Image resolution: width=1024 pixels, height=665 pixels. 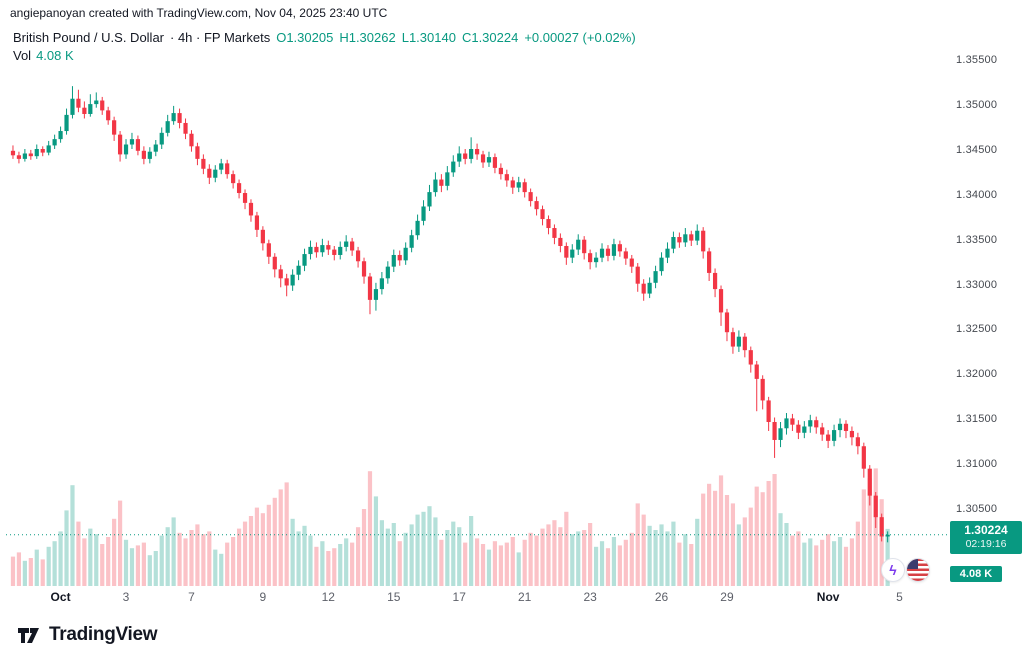 I want to click on price-axis-label: 1.32000, so click(x=977, y=374).